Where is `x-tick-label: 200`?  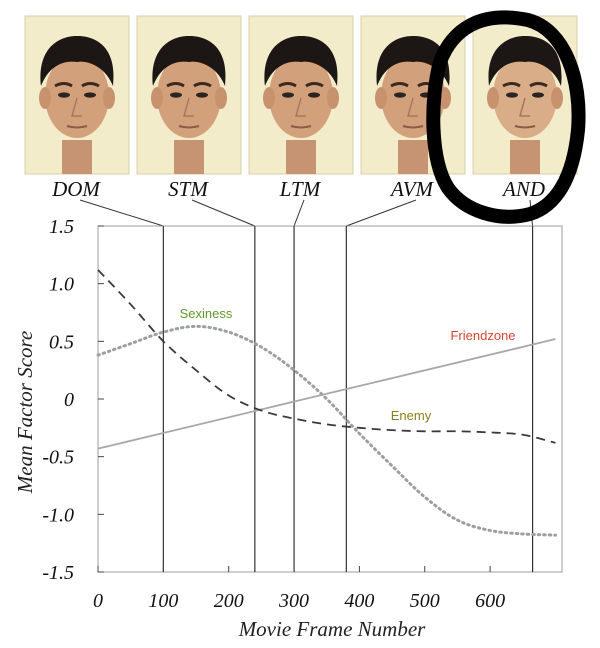 x-tick-label: 200 is located at coordinates (229, 601).